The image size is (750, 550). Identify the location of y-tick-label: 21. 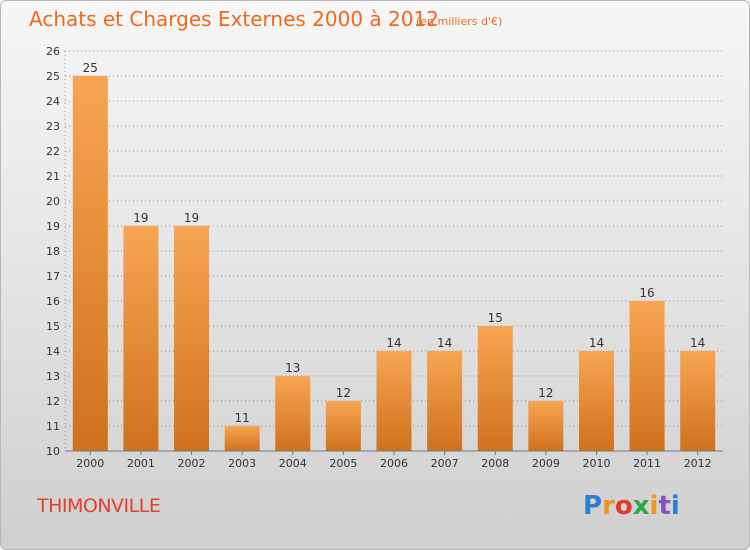
(53, 176).